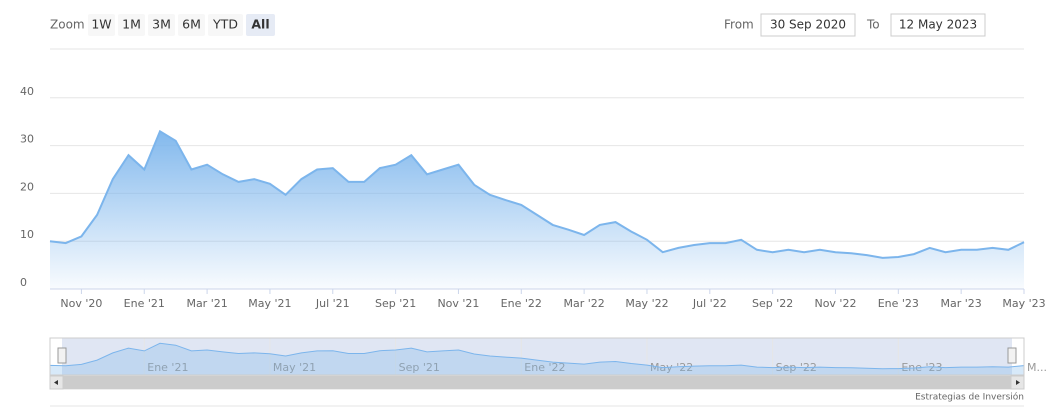 Image resolution: width=1046 pixels, height=416 pixels. I want to click on navigator-outline, so click(537, 356).